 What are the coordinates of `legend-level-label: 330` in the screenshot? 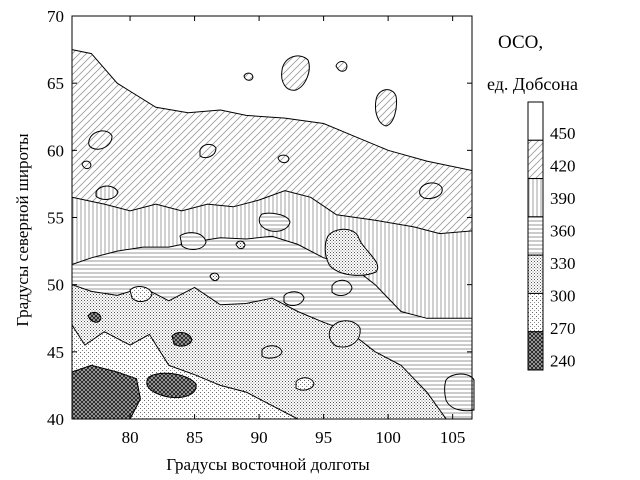 It's located at (563, 263).